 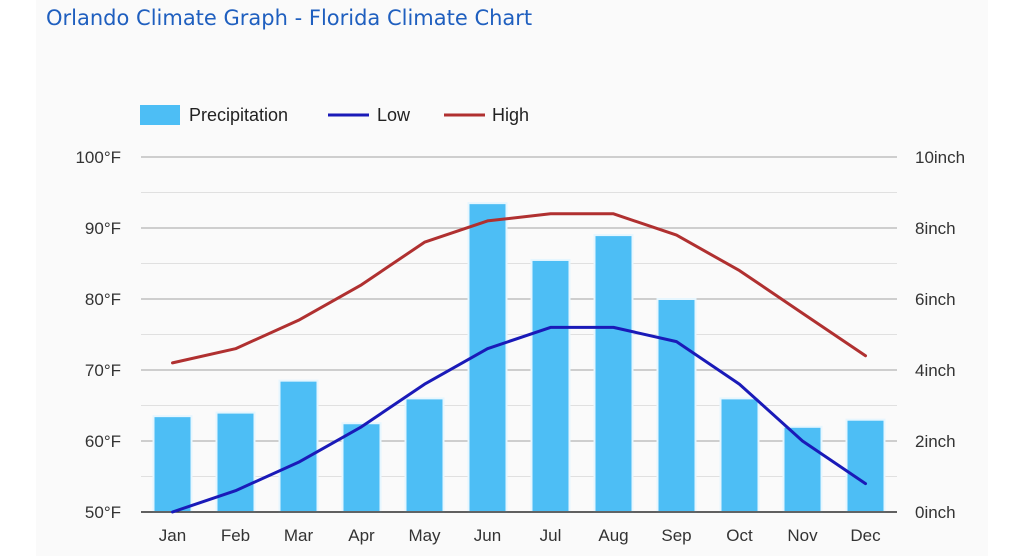 I want to click on left-axis-tick-label: 90°F, so click(x=103, y=228).